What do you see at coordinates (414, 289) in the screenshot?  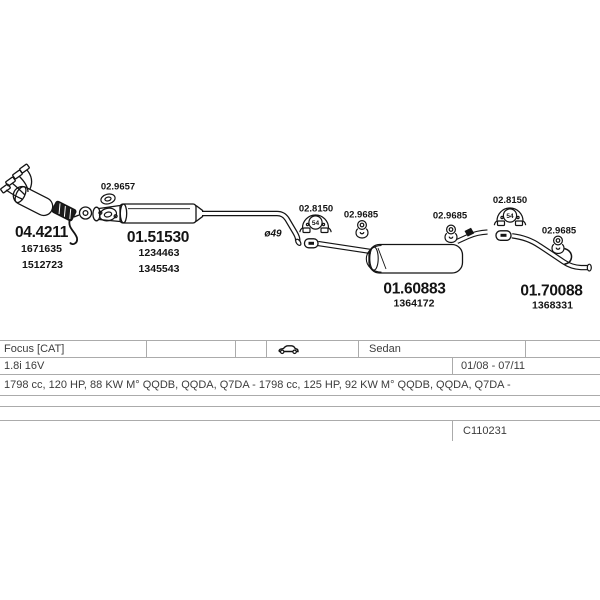 I see `part-code-rear-silencer: 01.60883` at bounding box center [414, 289].